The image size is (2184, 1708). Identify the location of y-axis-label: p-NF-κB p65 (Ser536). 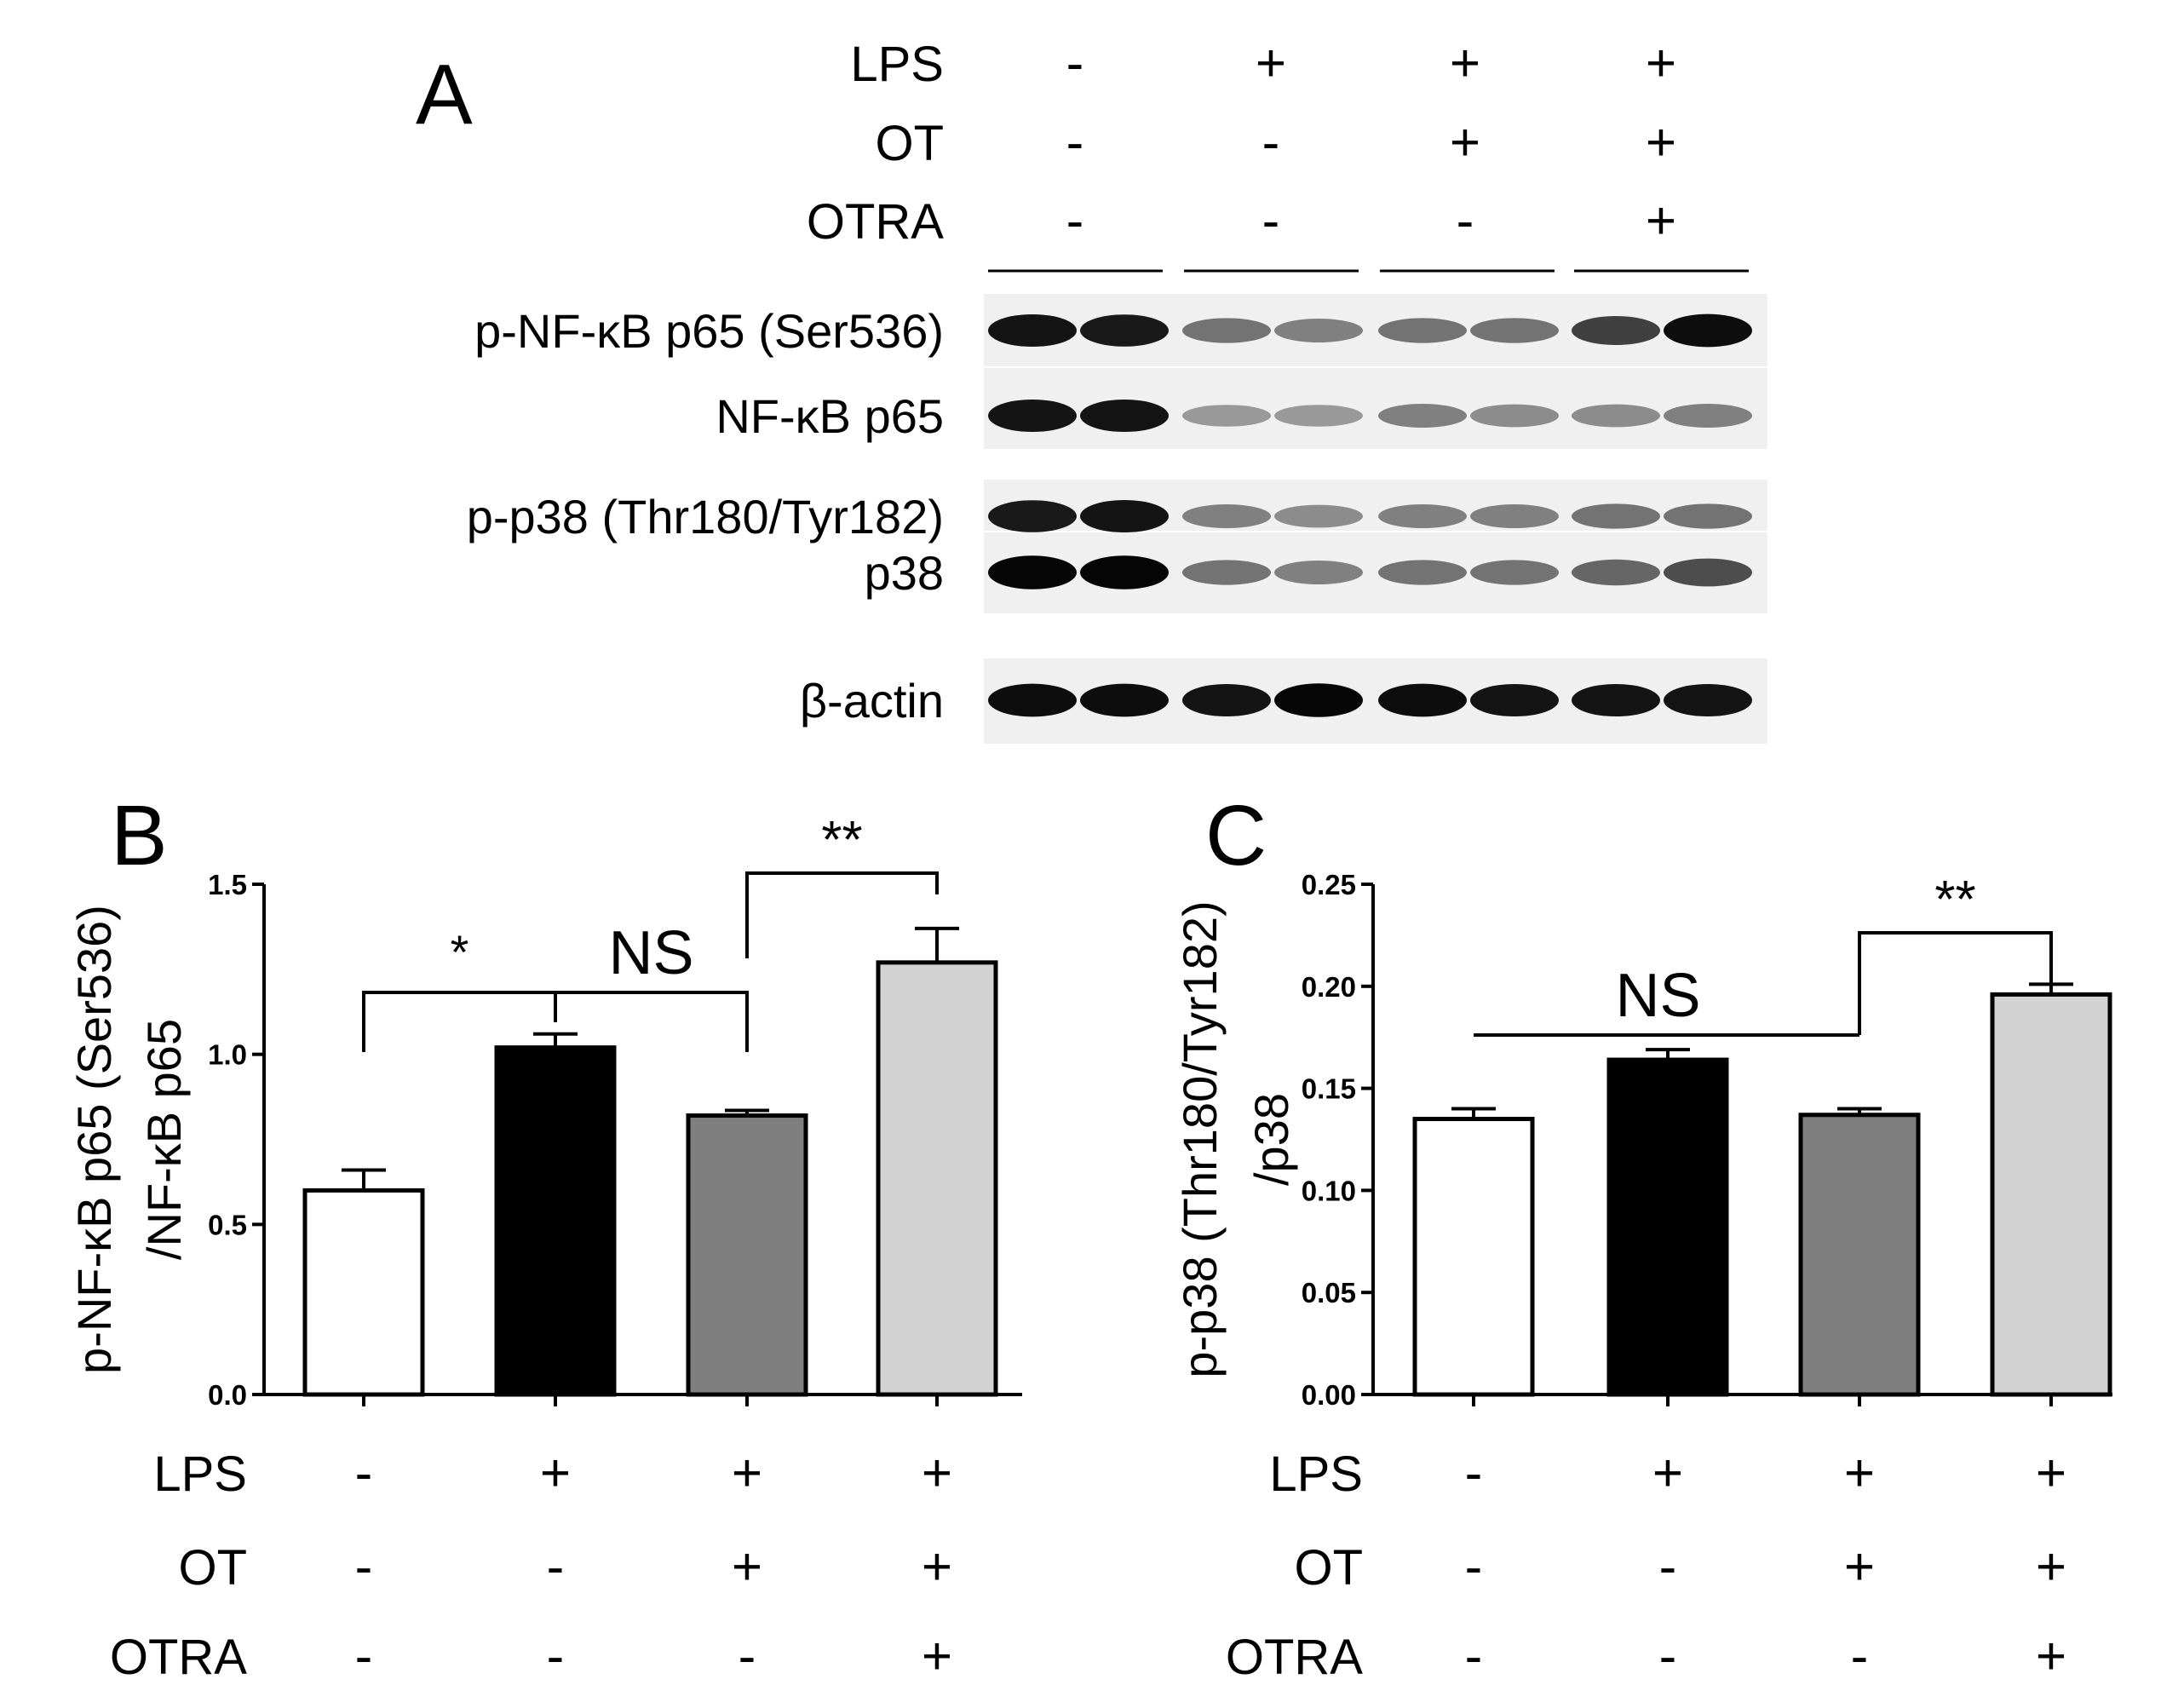
(94, 1139).